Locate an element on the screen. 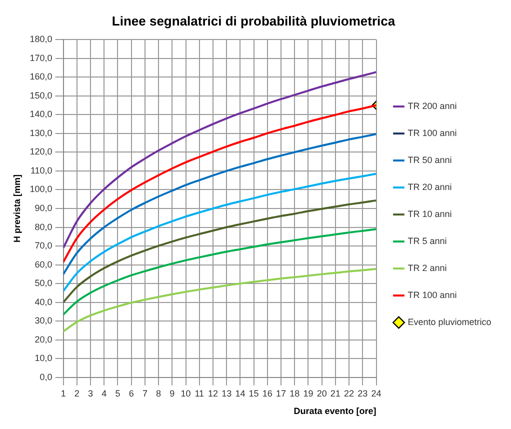 The image size is (511, 429). y-tick-label: 0,0 is located at coordinates (46, 377).